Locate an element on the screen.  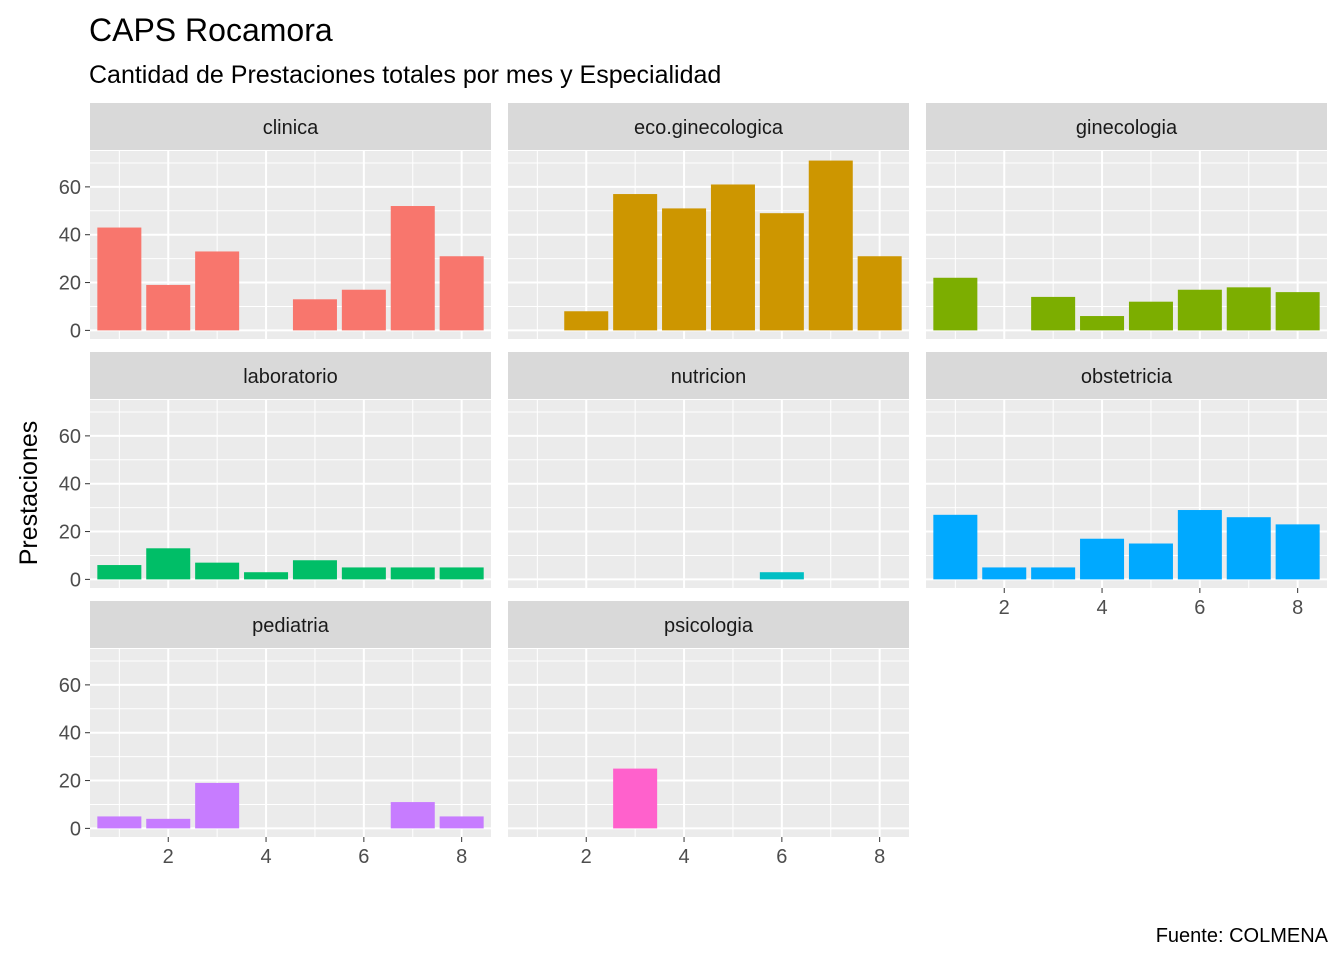
facet-strip-label: pediatria is located at coordinates (291, 626).